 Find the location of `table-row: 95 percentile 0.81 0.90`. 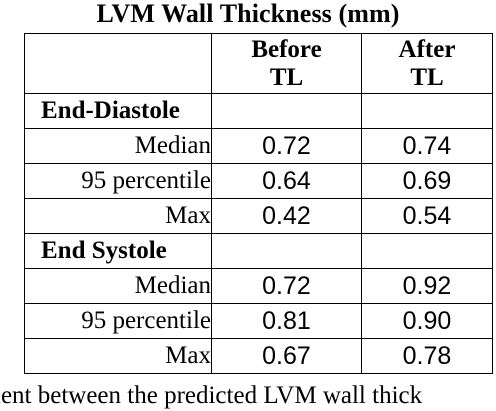

table-row: 95 percentile 0.81 0.90 is located at coordinates (258, 321).